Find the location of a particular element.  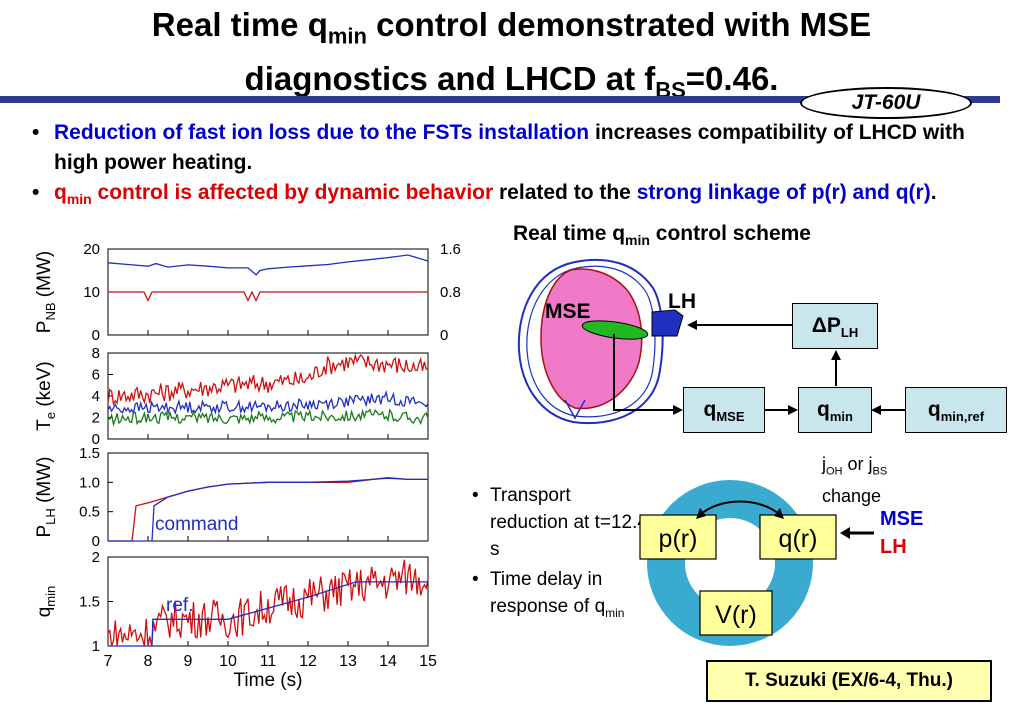

linkage-mse-label: MSE is located at coordinates (901, 519).